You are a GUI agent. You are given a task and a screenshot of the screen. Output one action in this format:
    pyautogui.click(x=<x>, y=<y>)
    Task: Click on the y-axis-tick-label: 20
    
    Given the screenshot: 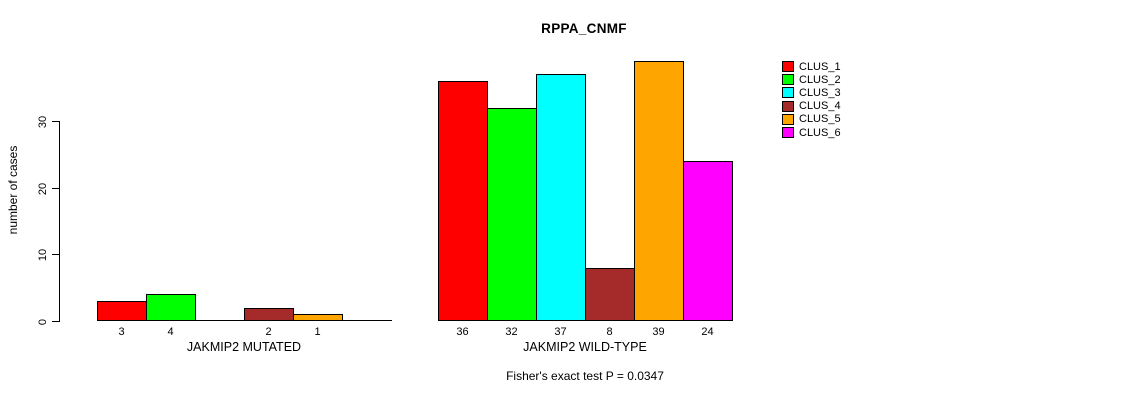 What is the action you would take?
    pyautogui.click(x=43, y=188)
    